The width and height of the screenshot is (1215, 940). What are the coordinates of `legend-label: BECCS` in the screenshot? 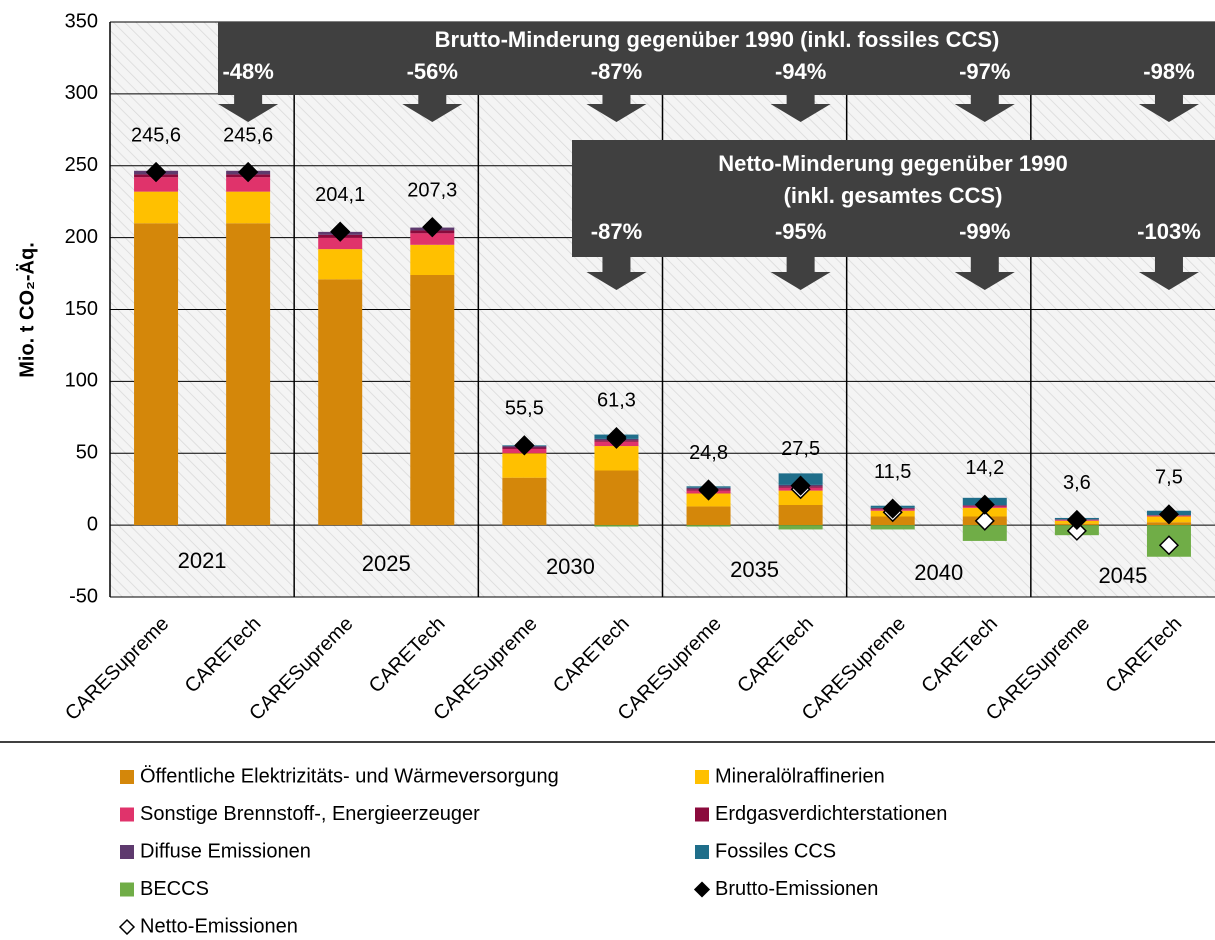 It's located at (174, 889).